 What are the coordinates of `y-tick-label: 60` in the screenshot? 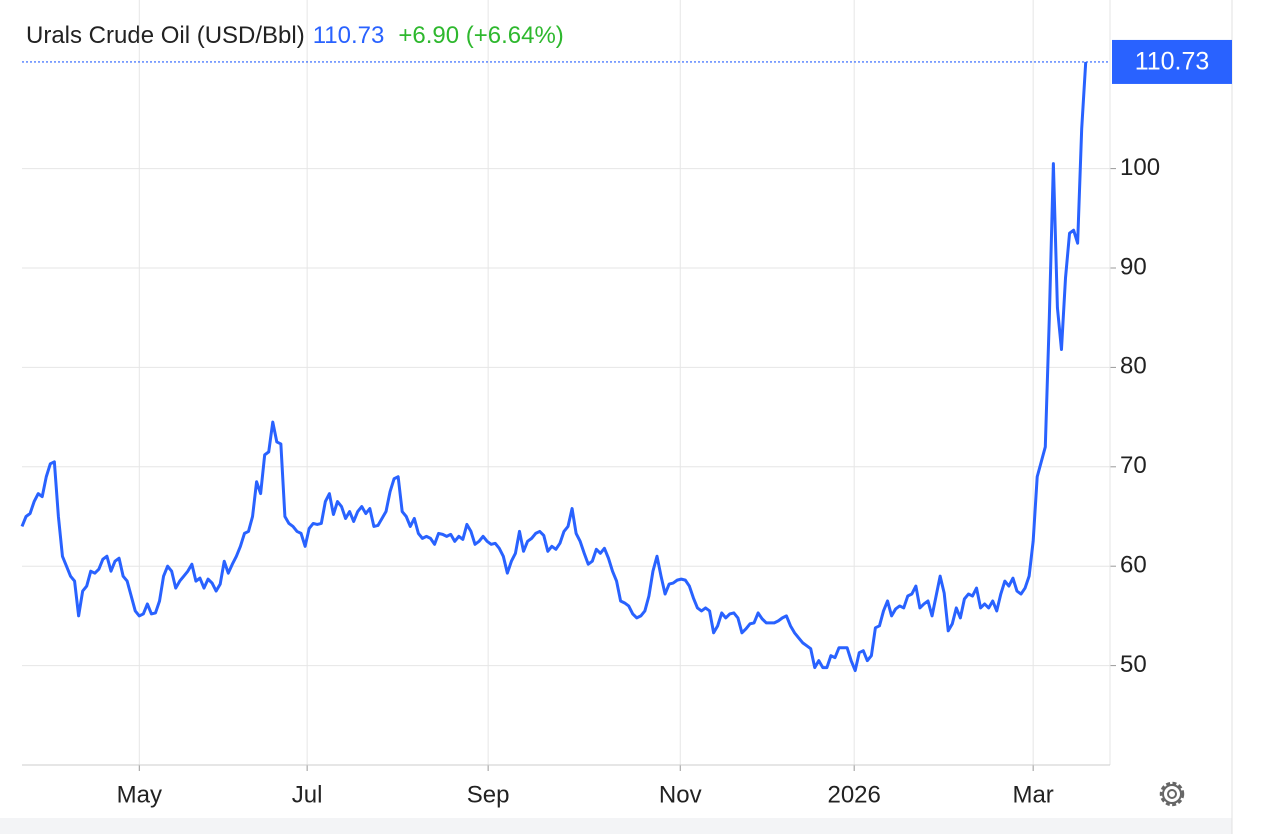 It's located at (1133, 565).